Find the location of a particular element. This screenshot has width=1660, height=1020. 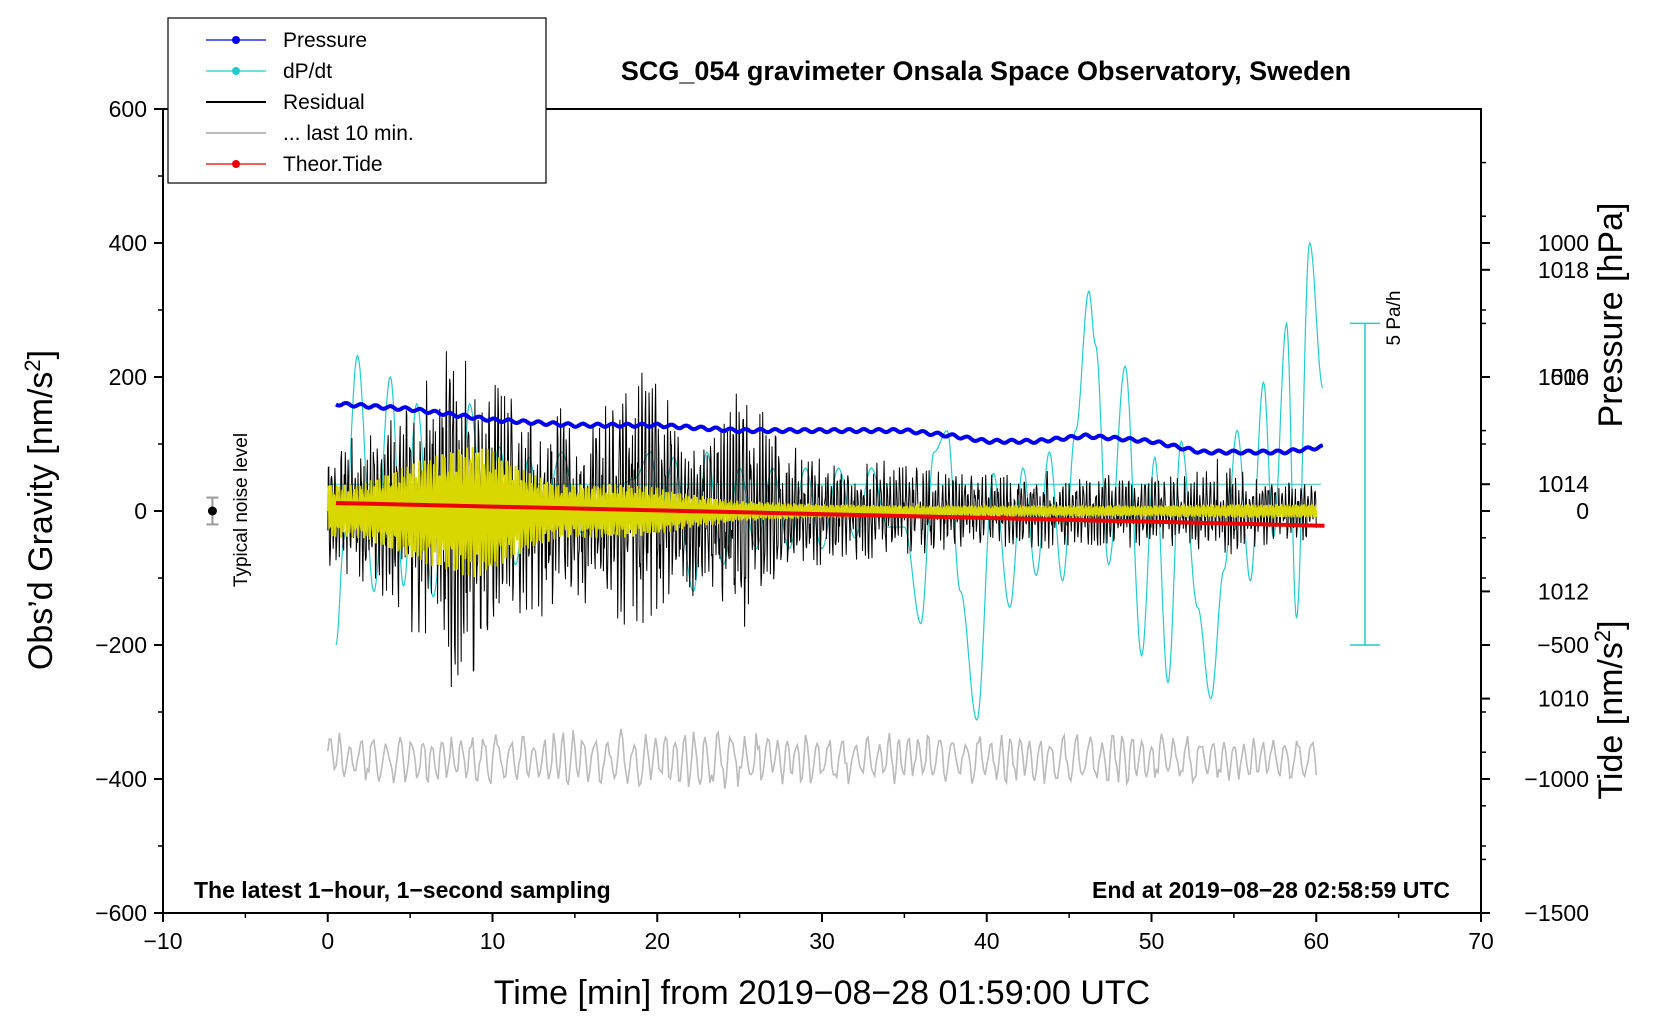

tide-tick-label: 1000 is located at coordinates (1563, 243).